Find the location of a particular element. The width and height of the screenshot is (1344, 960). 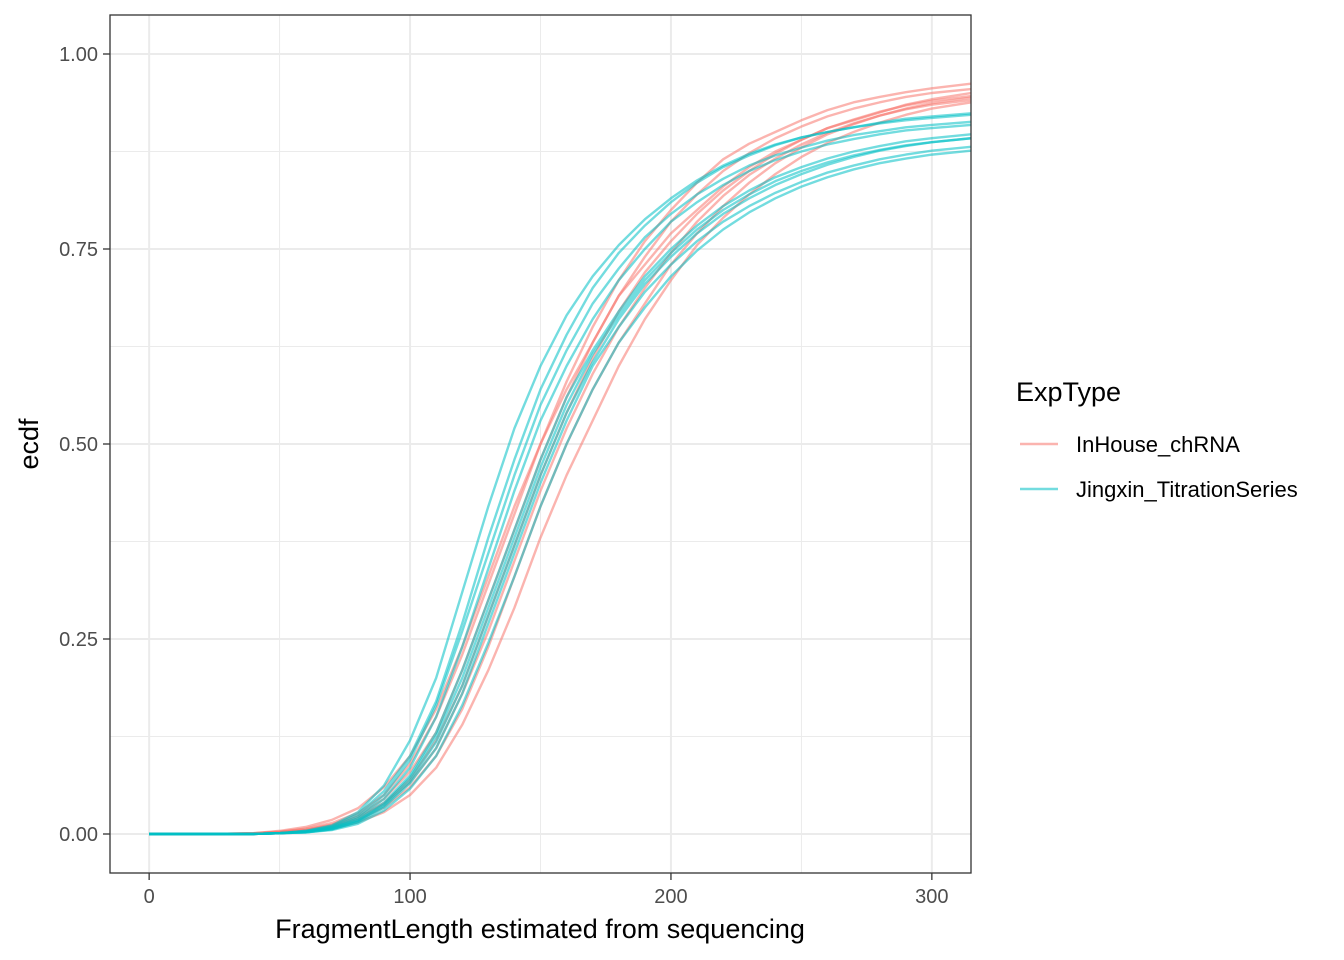

y-tick-label: 0.75 is located at coordinates (78, 250).